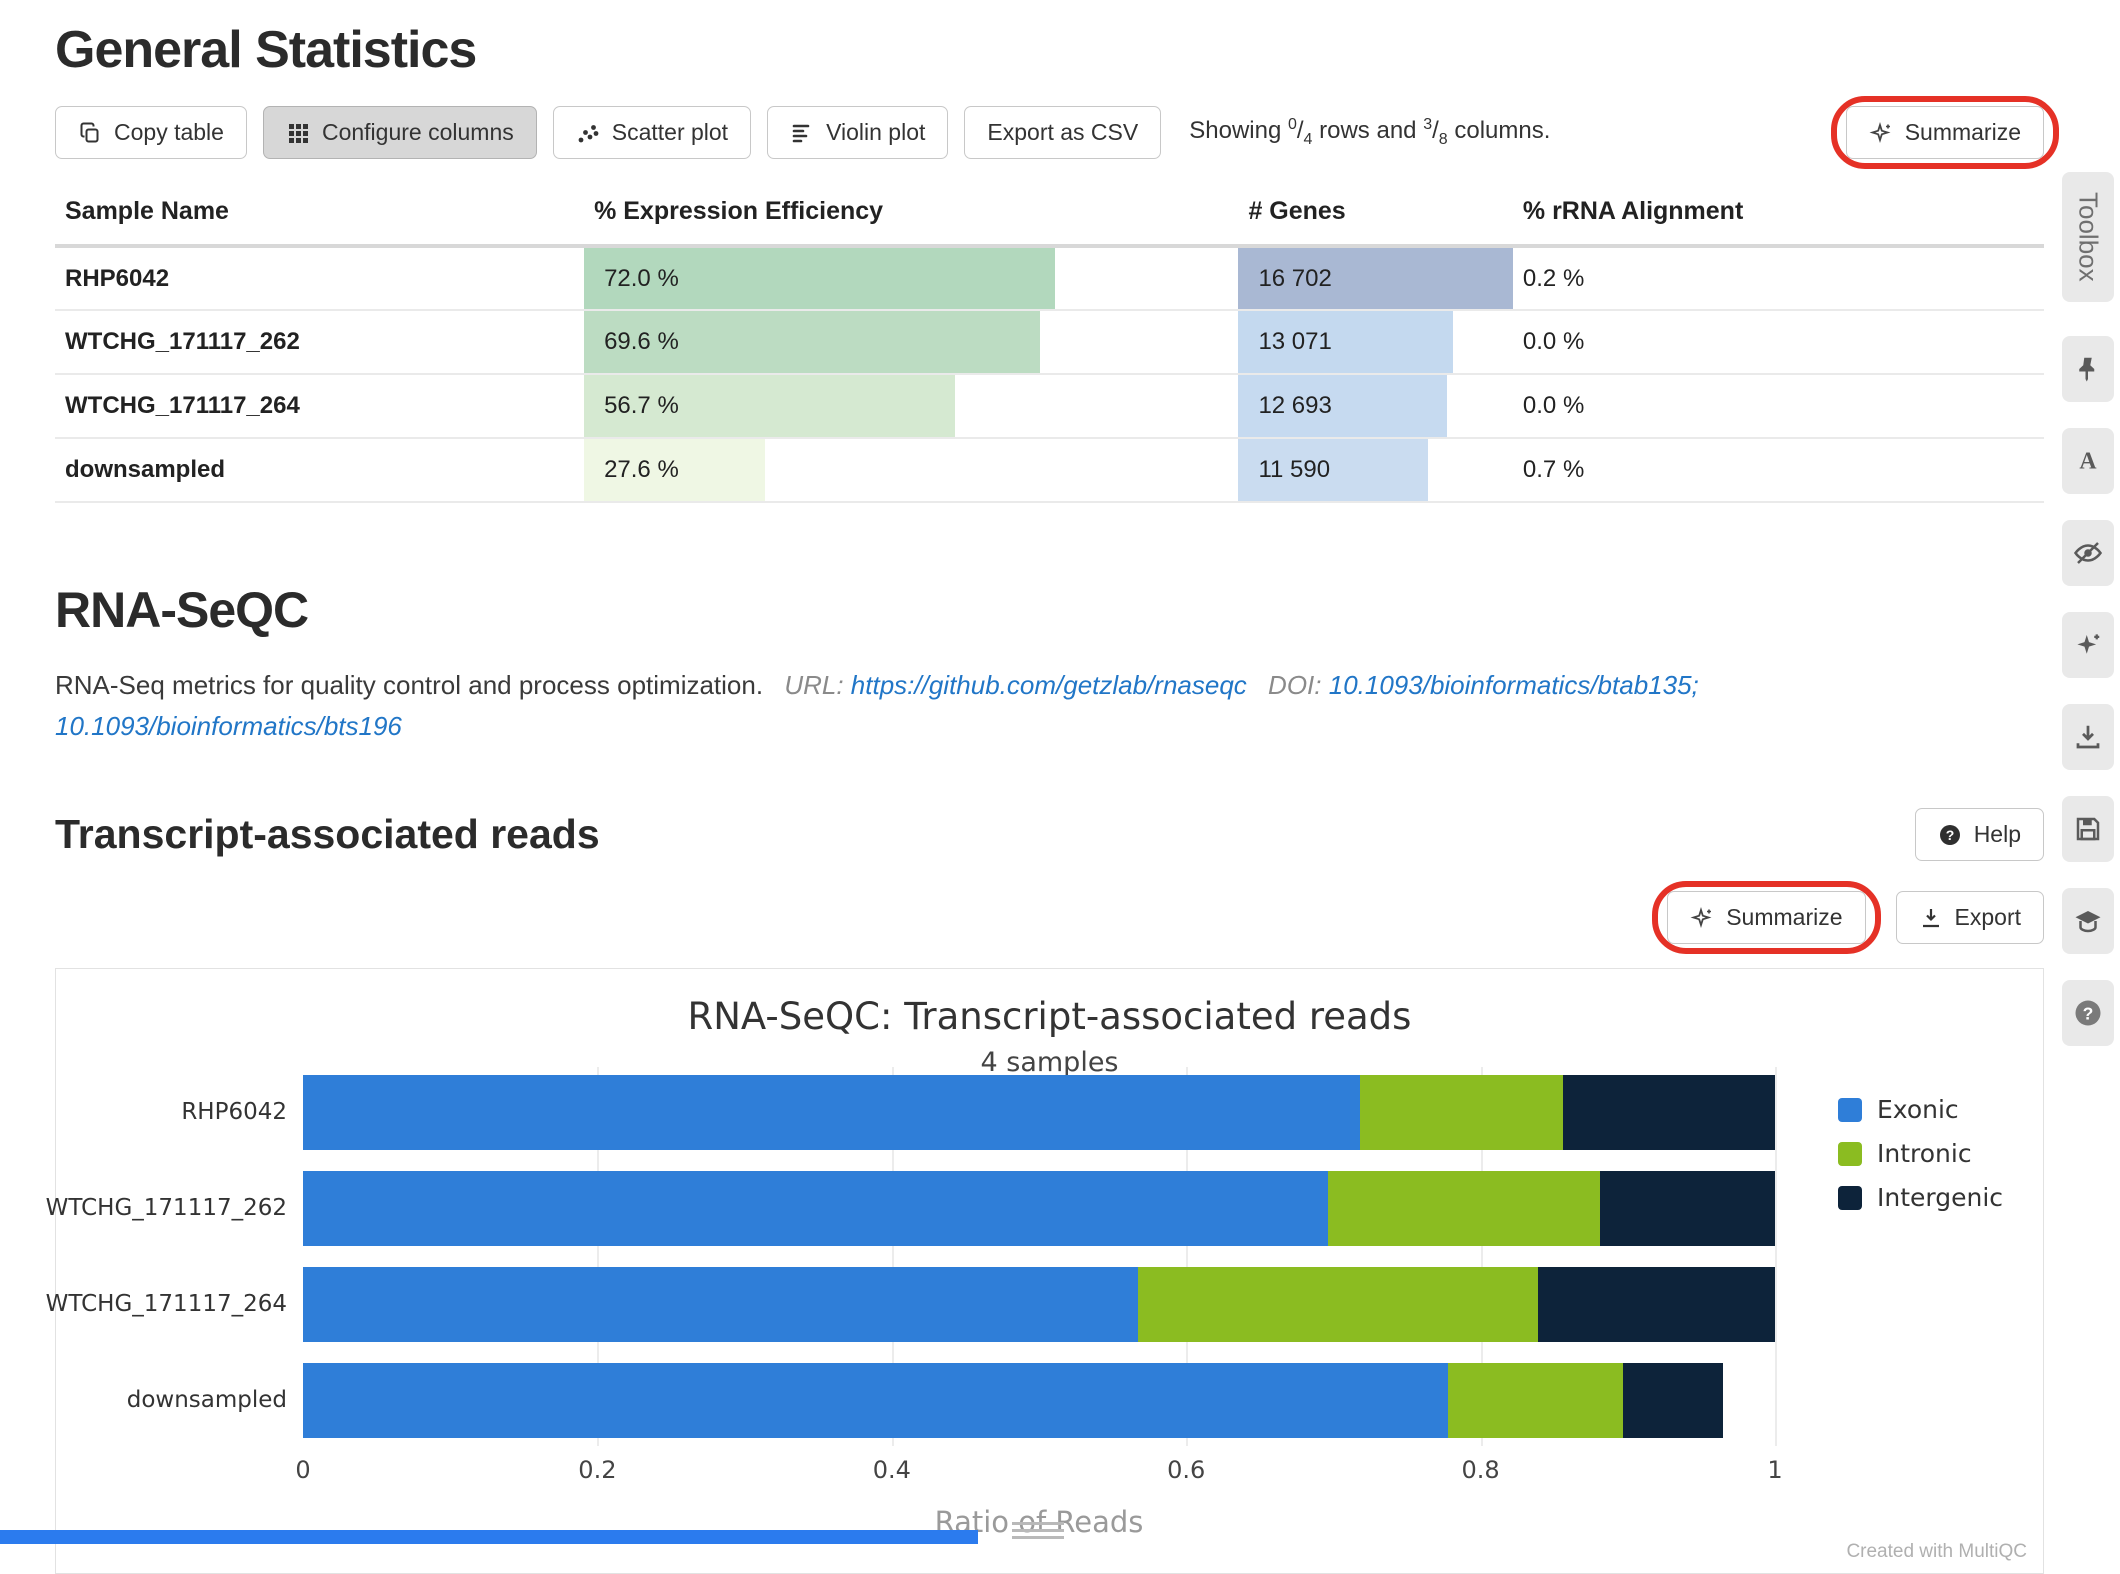  I want to click on rnaseqc-url-link: https://github.com/getzlab/rnaseqc, so click(1048, 685).